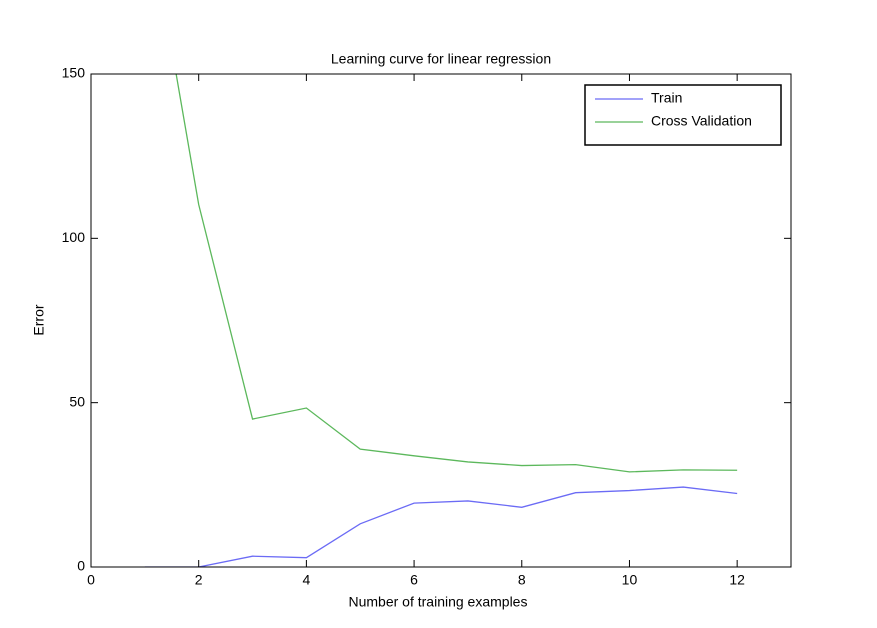 This screenshot has width=877, height=628. Describe the element at coordinates (438, 602) in the screenshot. I see `x-axis-label: Number of training examples` at that location.